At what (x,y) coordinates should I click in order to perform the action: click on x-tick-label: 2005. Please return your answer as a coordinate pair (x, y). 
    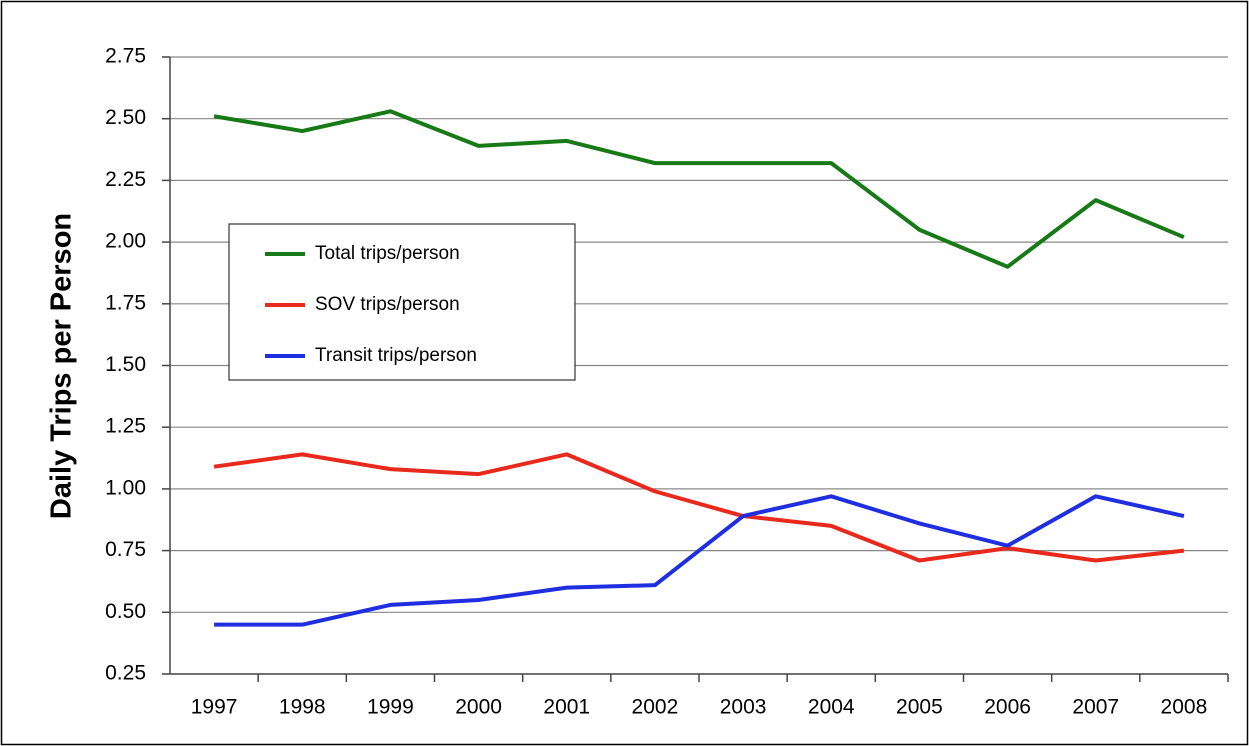
    Looking at the image, I should click on (919, 707).